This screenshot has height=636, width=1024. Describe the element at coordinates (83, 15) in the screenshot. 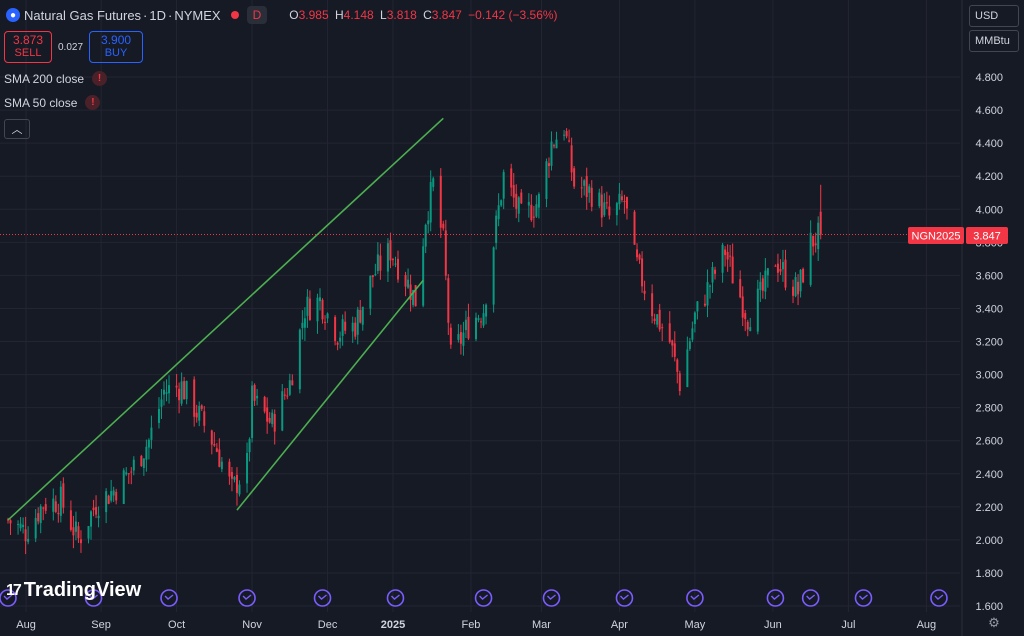

I see `symbol-title: Natural Gas Futures` at that location.